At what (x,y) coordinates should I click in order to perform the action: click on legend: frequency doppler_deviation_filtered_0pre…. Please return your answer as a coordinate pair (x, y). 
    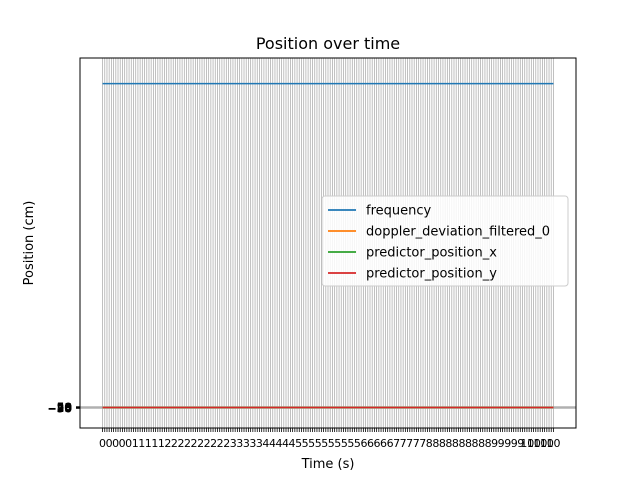
    Looking at the image, I should click on (445, 241).